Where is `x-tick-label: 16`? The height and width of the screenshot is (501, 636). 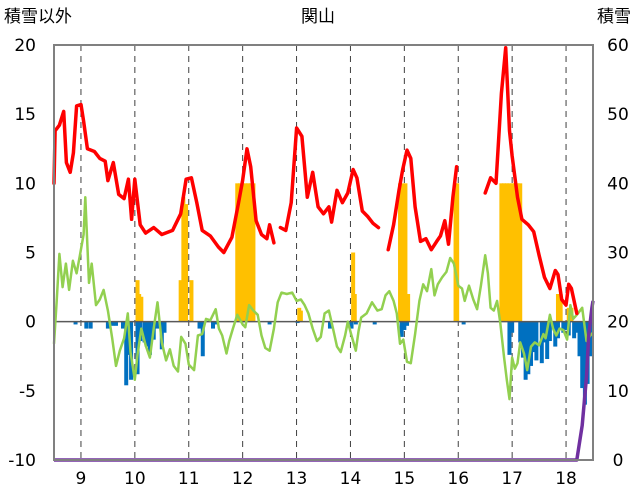 x-tick-label: 16 is located at coordinates (458, 479).